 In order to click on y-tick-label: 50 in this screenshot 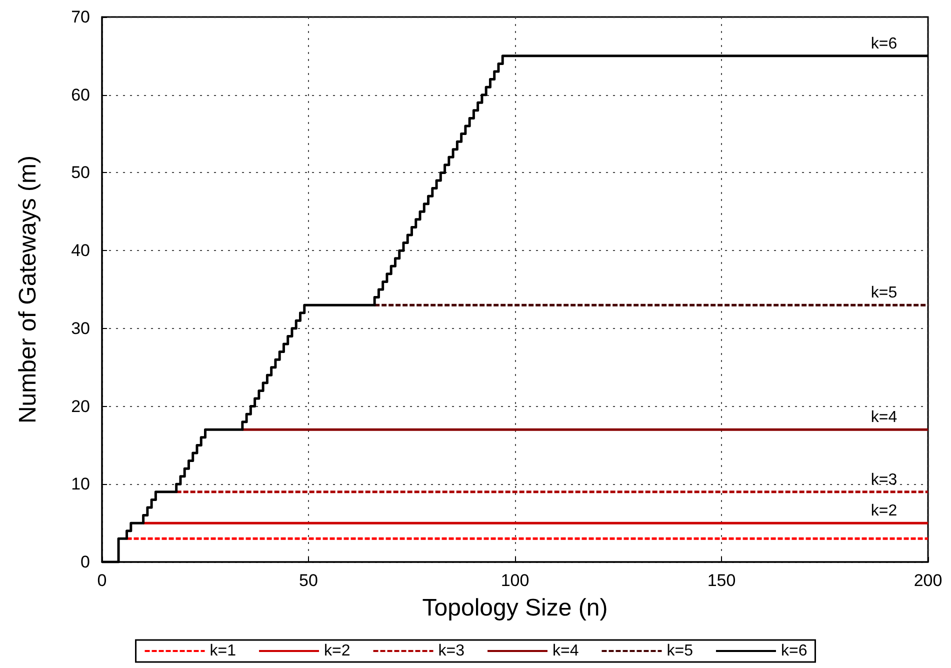, I will do `click(80, 172)`.